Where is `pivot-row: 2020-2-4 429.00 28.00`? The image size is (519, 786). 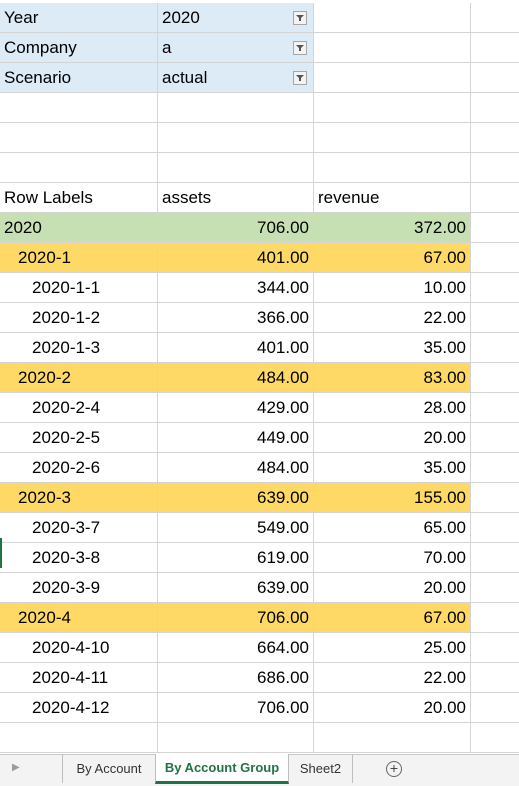 pivot-row: 2020-2-4 429.00 28.00 is located at coordinates (259, 408).